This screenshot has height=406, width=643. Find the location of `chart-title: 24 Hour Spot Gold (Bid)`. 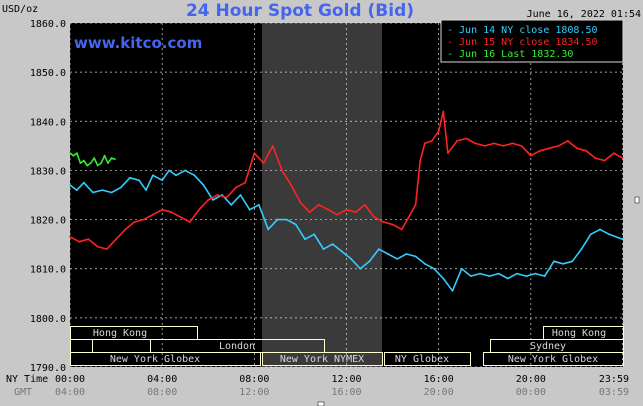

chart-title: 24 Hour Spot Gold (Bid) is located at coordinates (300, 11).